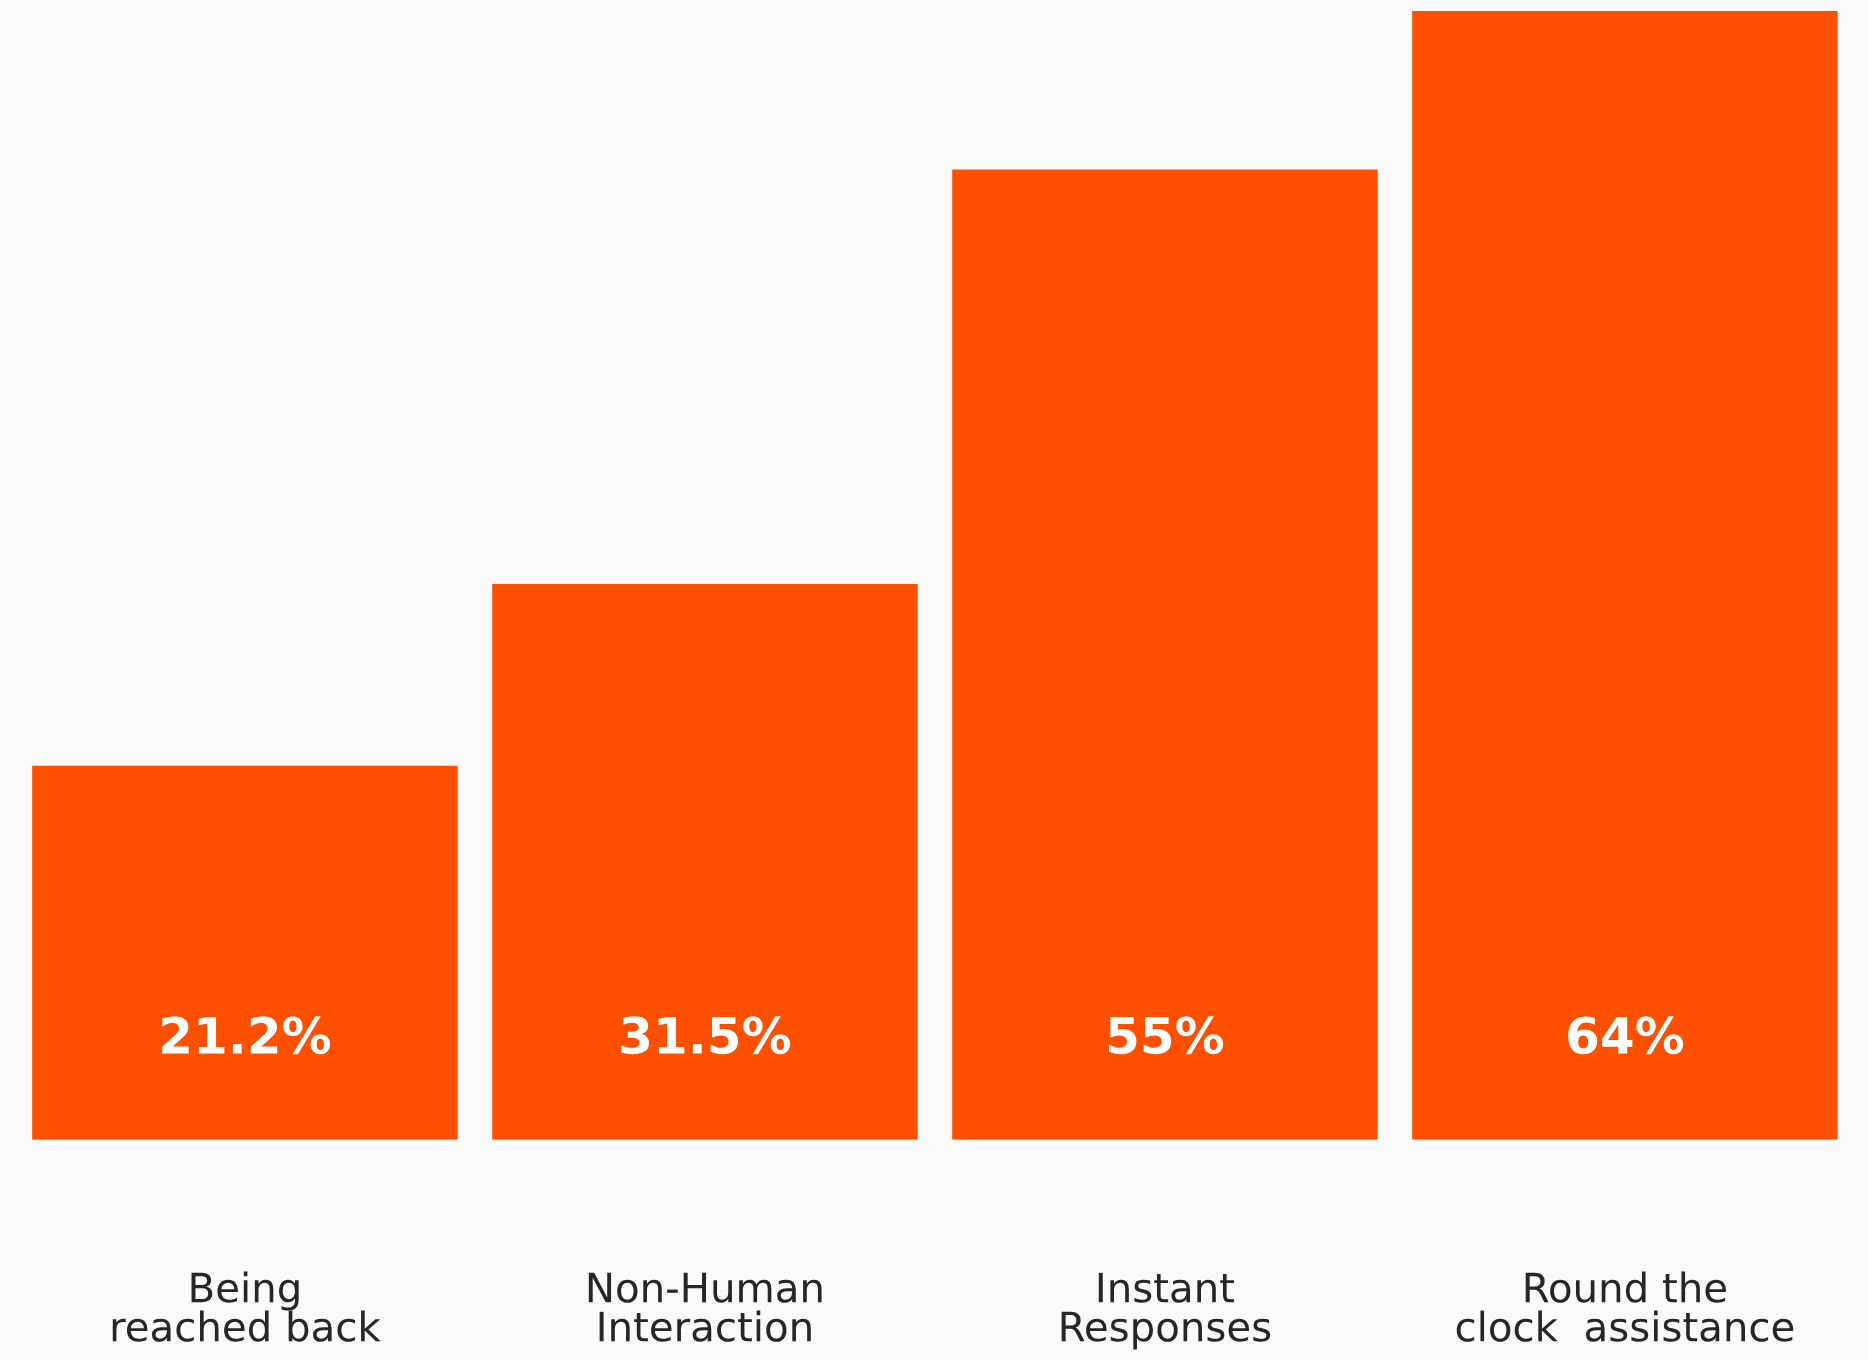 The height and width of the screenshot is (1360, 1868). I want to click on data-label: 64%, so click(1626, 1035).